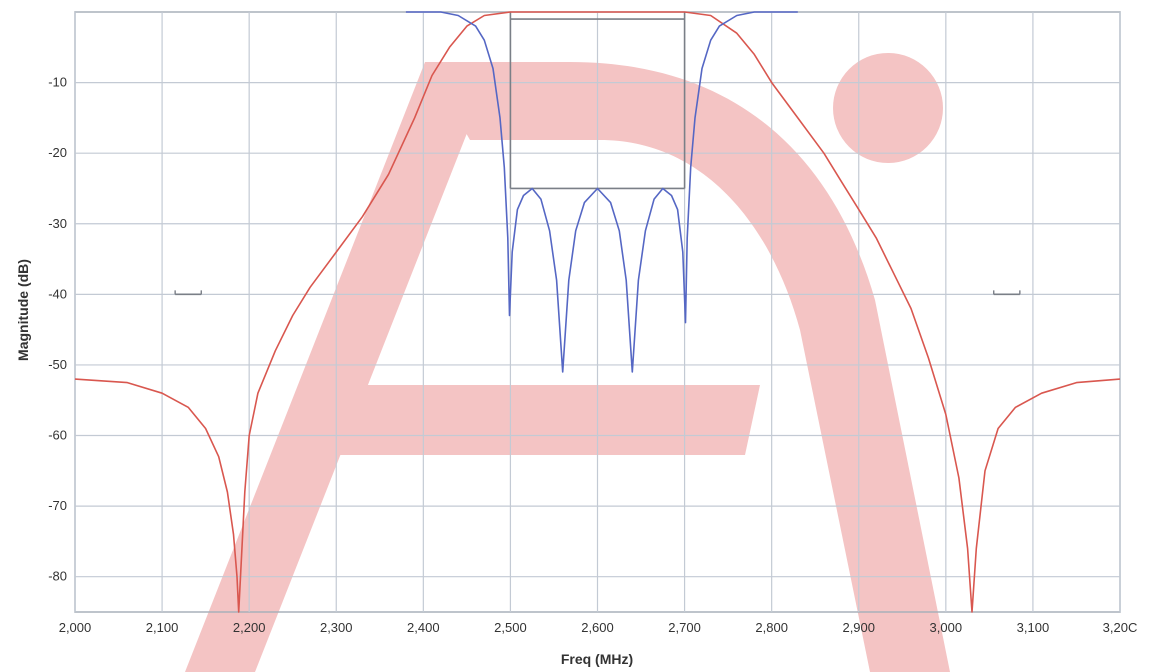 This screenshot has width=1149, height=672. I want to click on x-tick-label: 3,000, so click(946, 627).